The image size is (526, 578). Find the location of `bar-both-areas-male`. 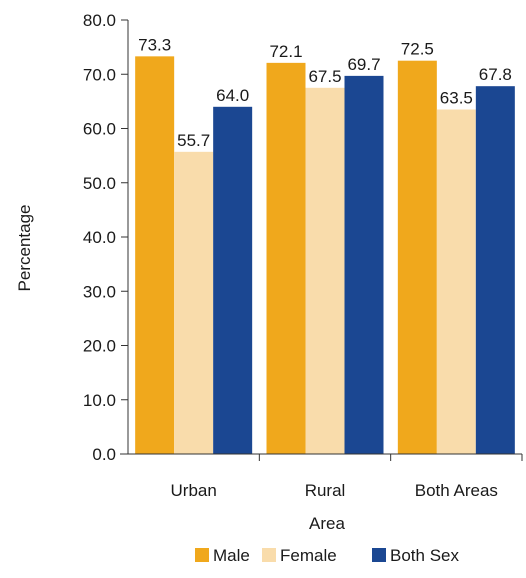

bar-both-areas-male is located at coordinates (417, 257).